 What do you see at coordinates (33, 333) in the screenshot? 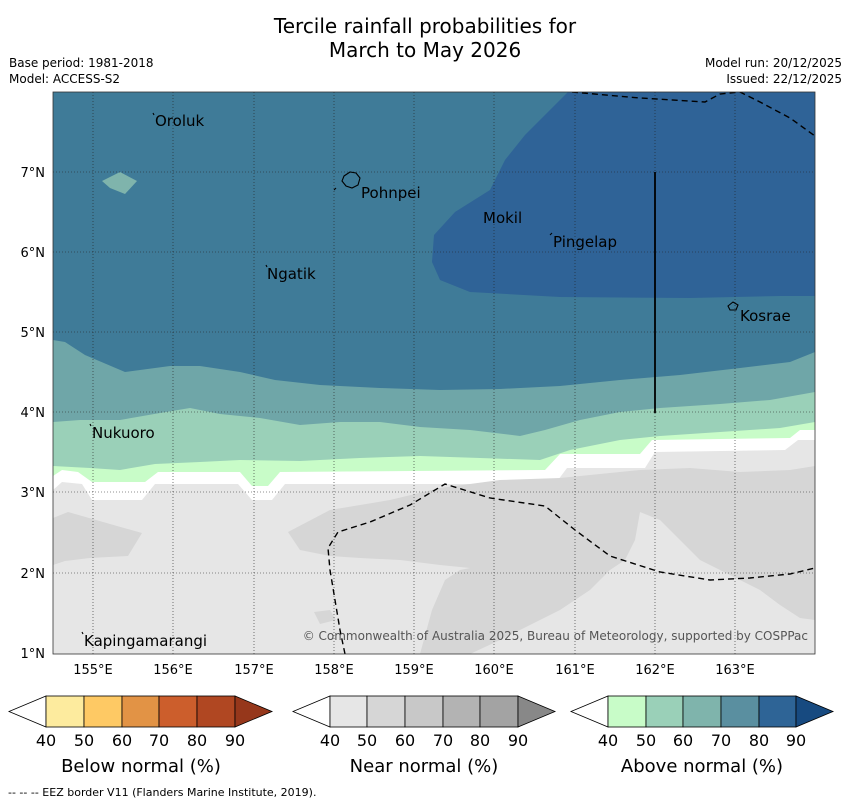
I see `lat-label: 5°N` at bounding box center [33, 333].